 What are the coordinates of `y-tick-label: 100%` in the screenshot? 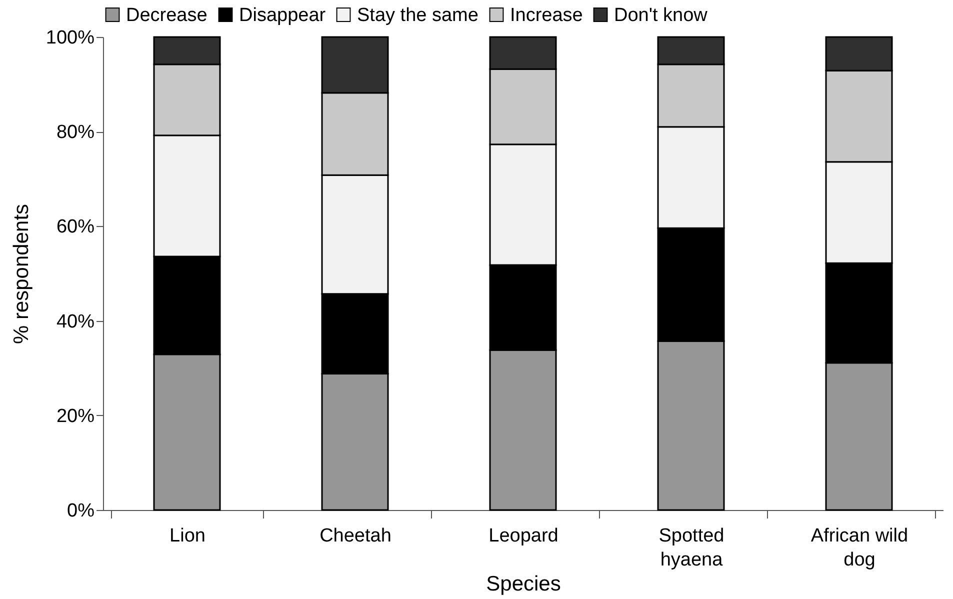 It's located at (70, 38).